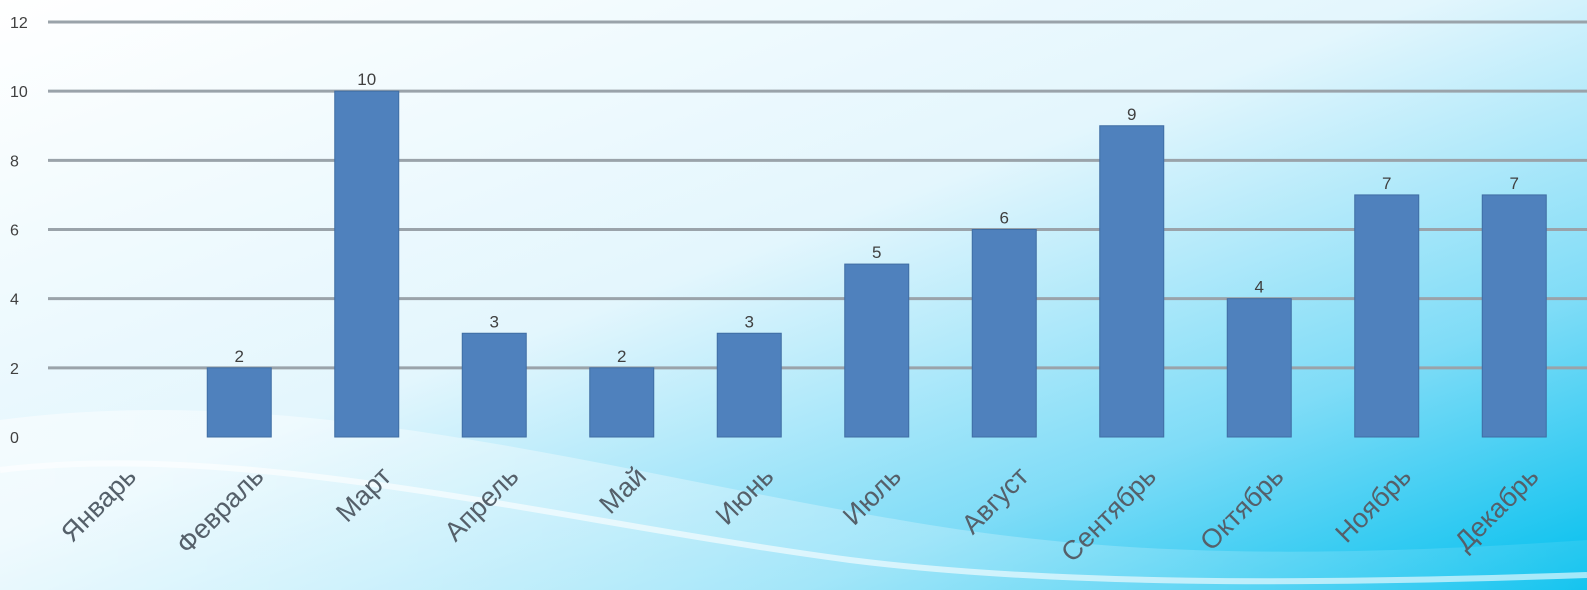 This screenshot has height=590, width=1587. I want to click on data-label: 6, so click(1004, 218).